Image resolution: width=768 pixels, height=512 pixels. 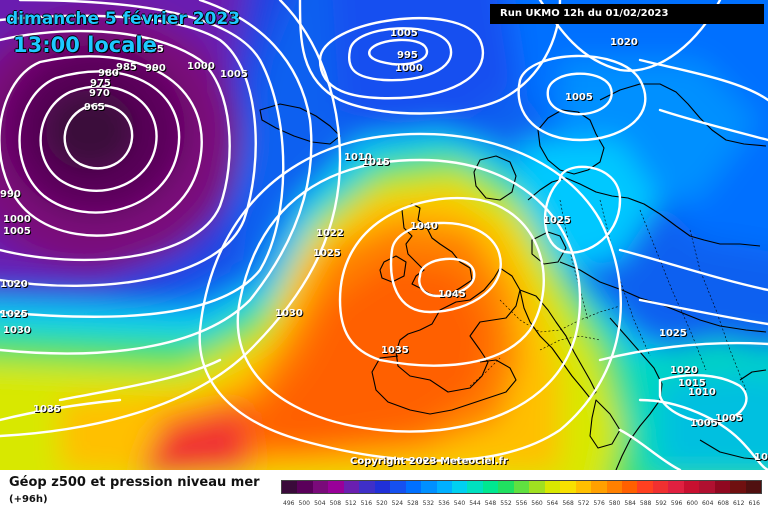 What do you see at coordinates (382, 503) in the screenshot?
I see `scale-tick-label: 520` at bounding box center [382, 503].